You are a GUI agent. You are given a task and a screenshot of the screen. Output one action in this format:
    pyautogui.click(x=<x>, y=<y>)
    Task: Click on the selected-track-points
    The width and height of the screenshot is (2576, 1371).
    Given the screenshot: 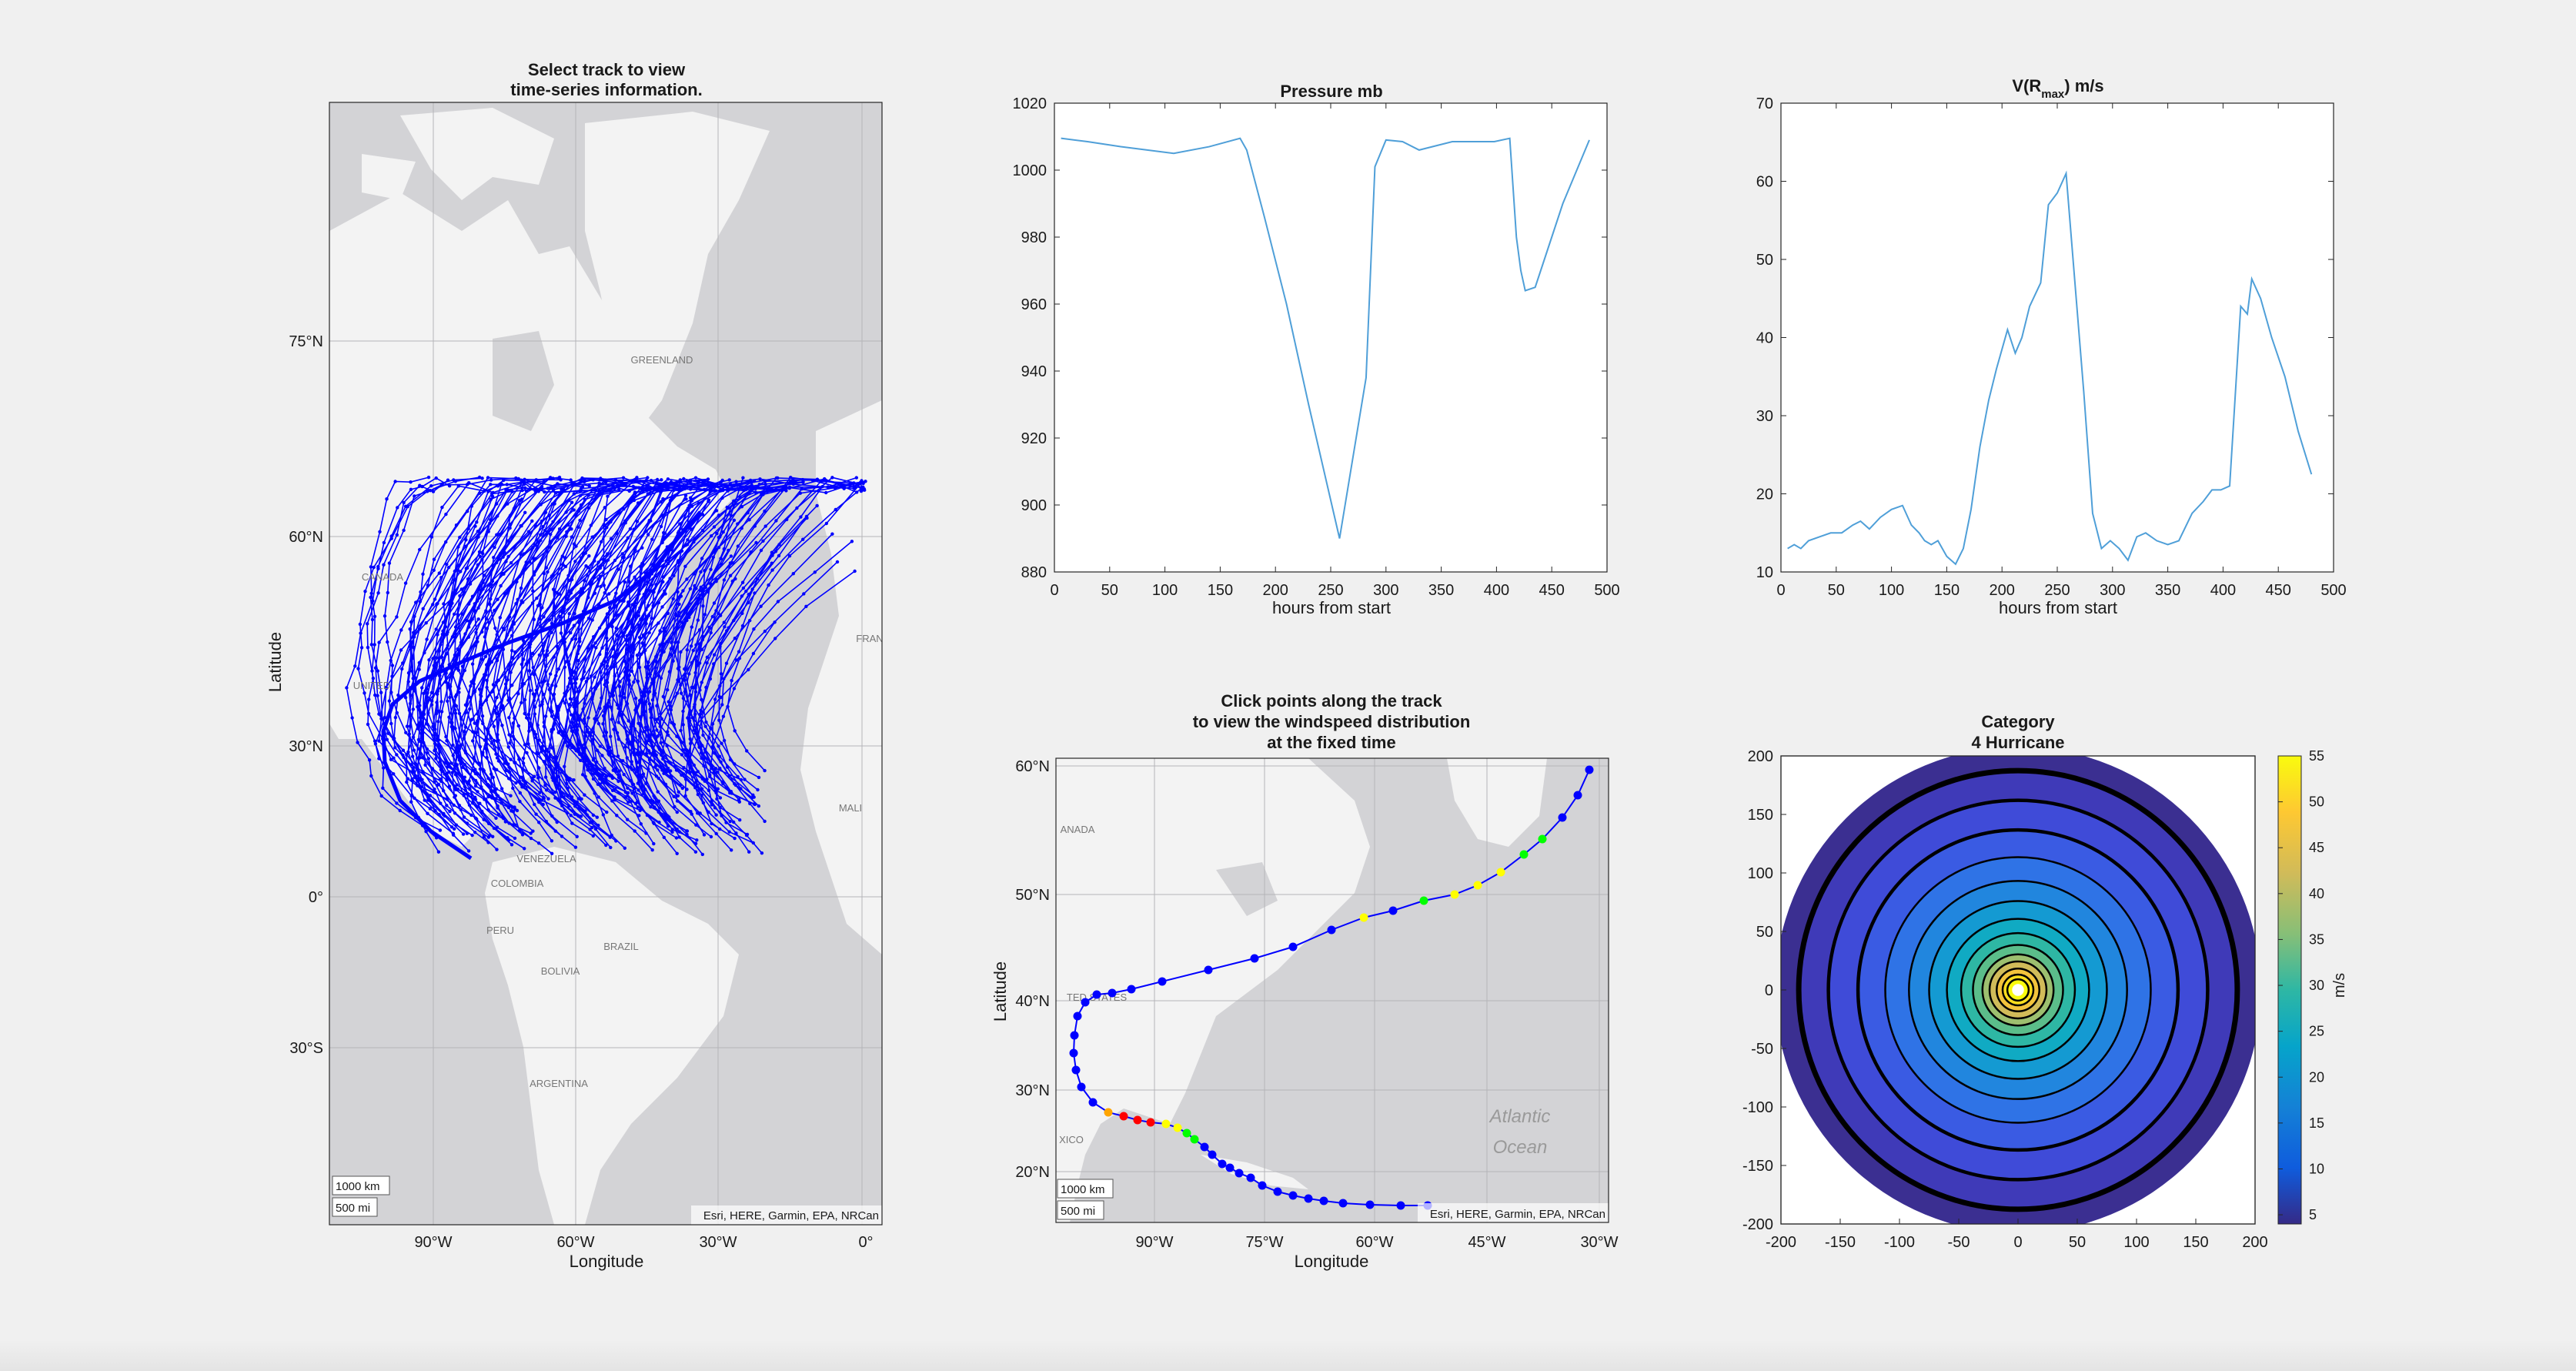 What is the action you would take?
    pyautogui.click(x=1331, y=988)
    